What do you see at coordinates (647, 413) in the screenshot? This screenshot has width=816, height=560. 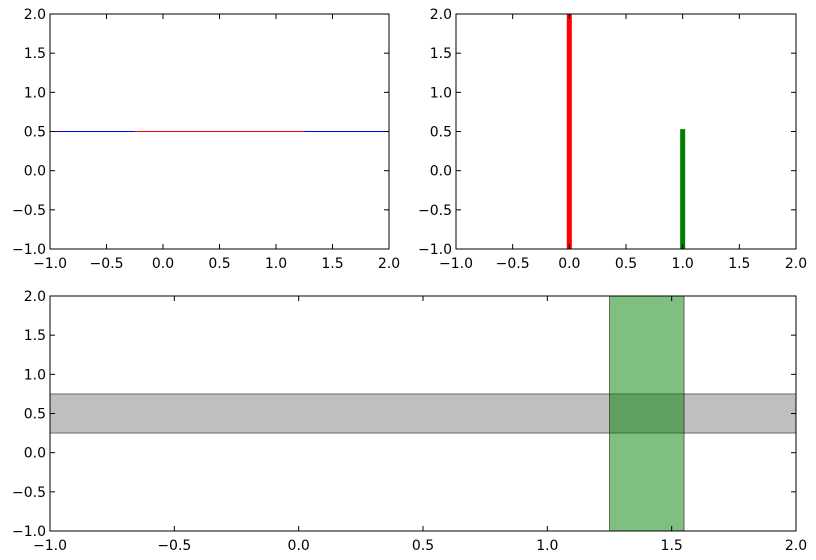 I see `series-bottom-1-axvspan` at bounding box center [647, 413].